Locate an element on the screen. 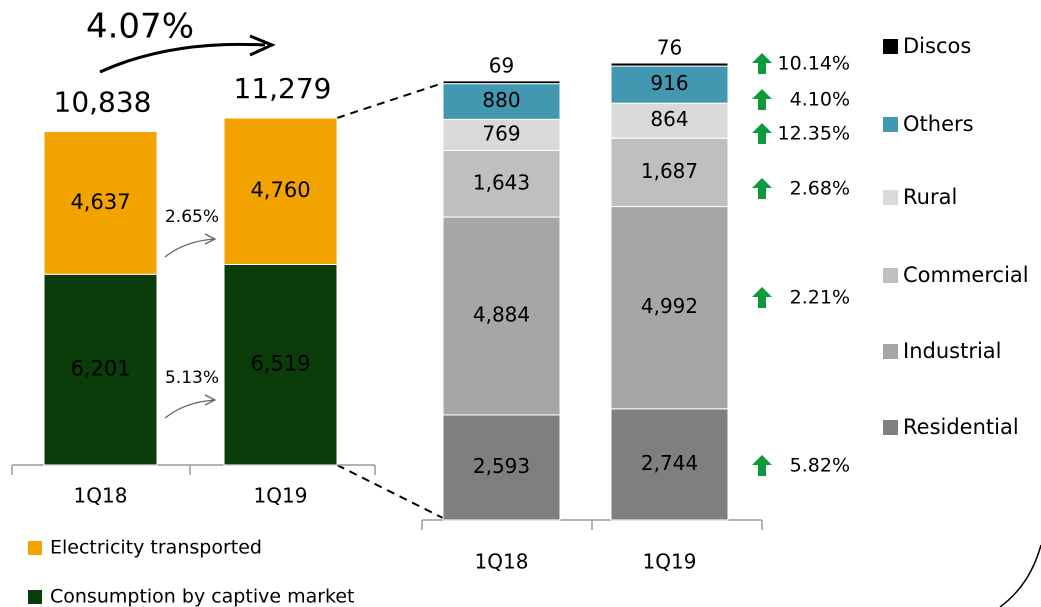  data-label: 69 is located at coordinates (501, 65).